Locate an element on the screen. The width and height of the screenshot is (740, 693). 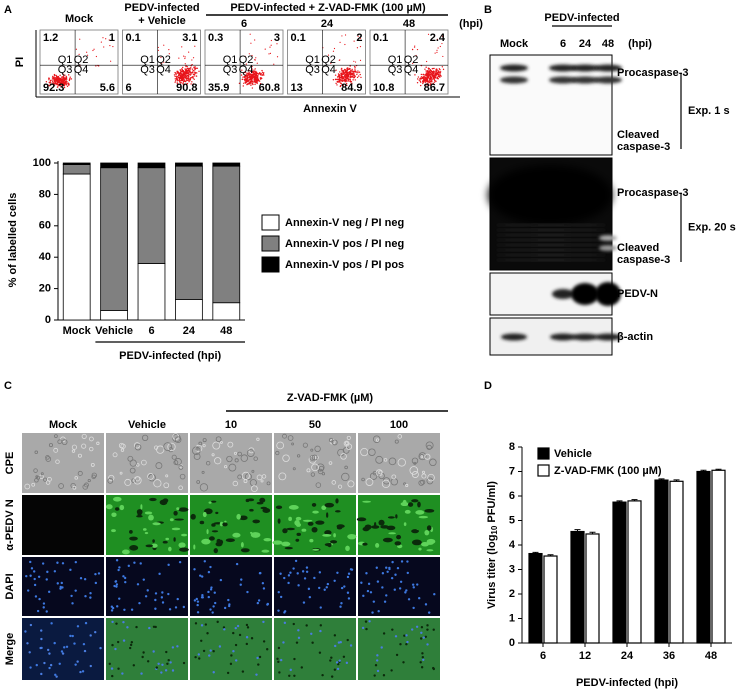
blot is located at coordinates (551, 105).